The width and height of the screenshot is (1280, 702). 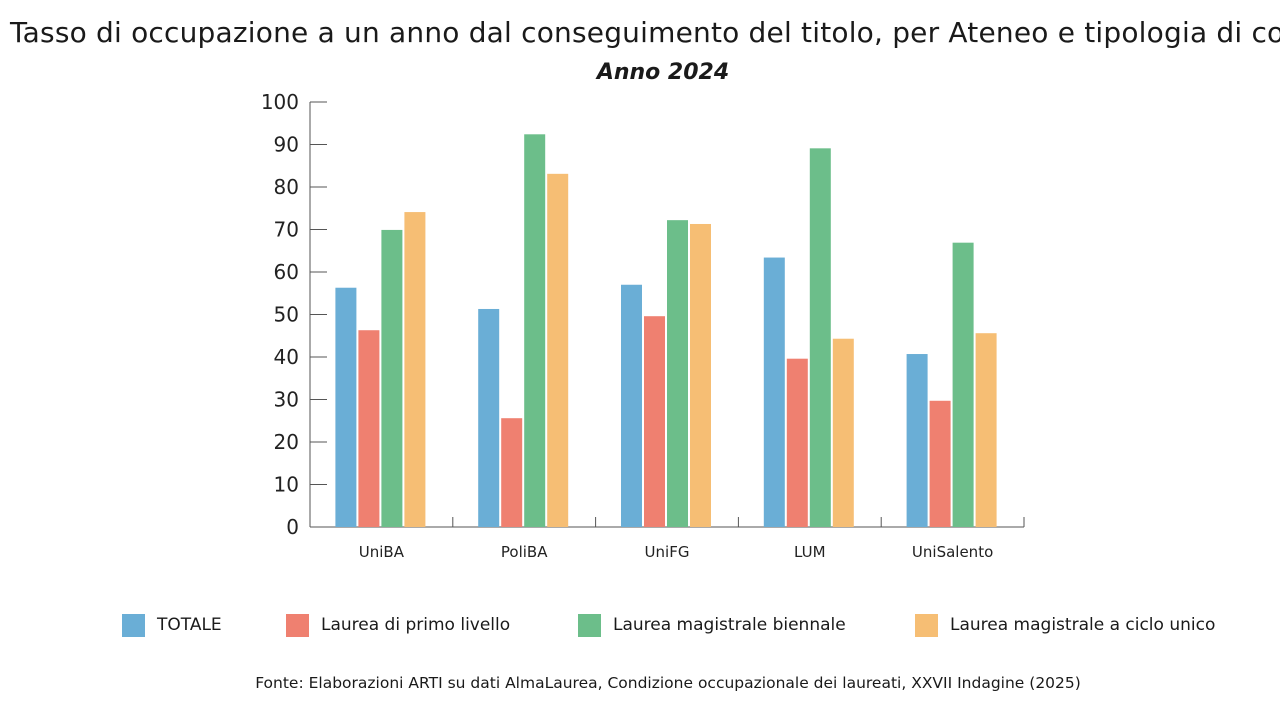 I want to click on y-tick-label: 30, so click(x=286, y=400).